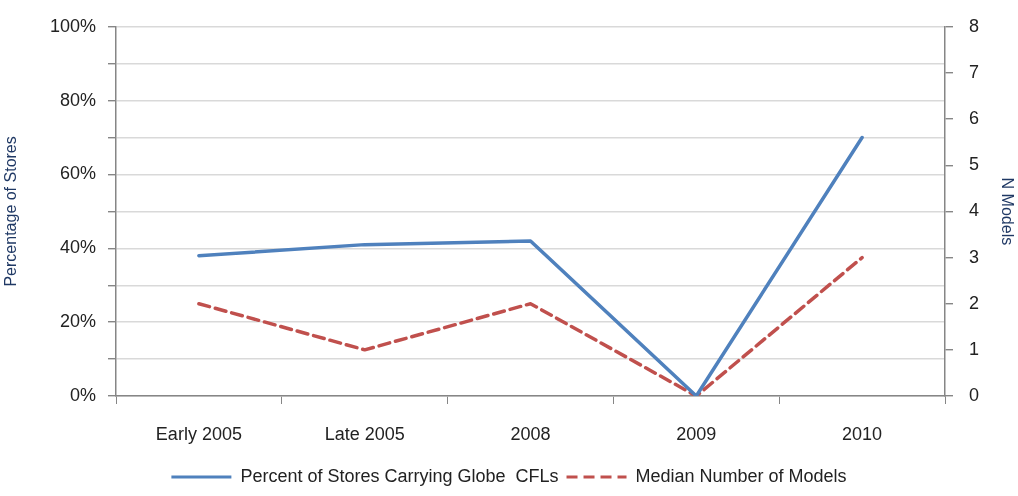 This screenshot has width=1018, height=496. I want to click on y-tick-label: 20%, so click(77, 321).